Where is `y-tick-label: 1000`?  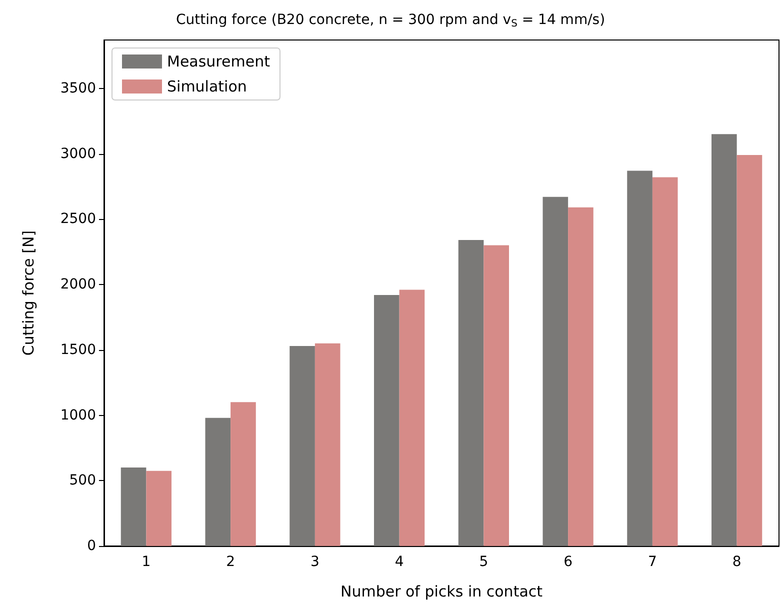 y-tick-label: 1000 is located at coordinates (78, 415).